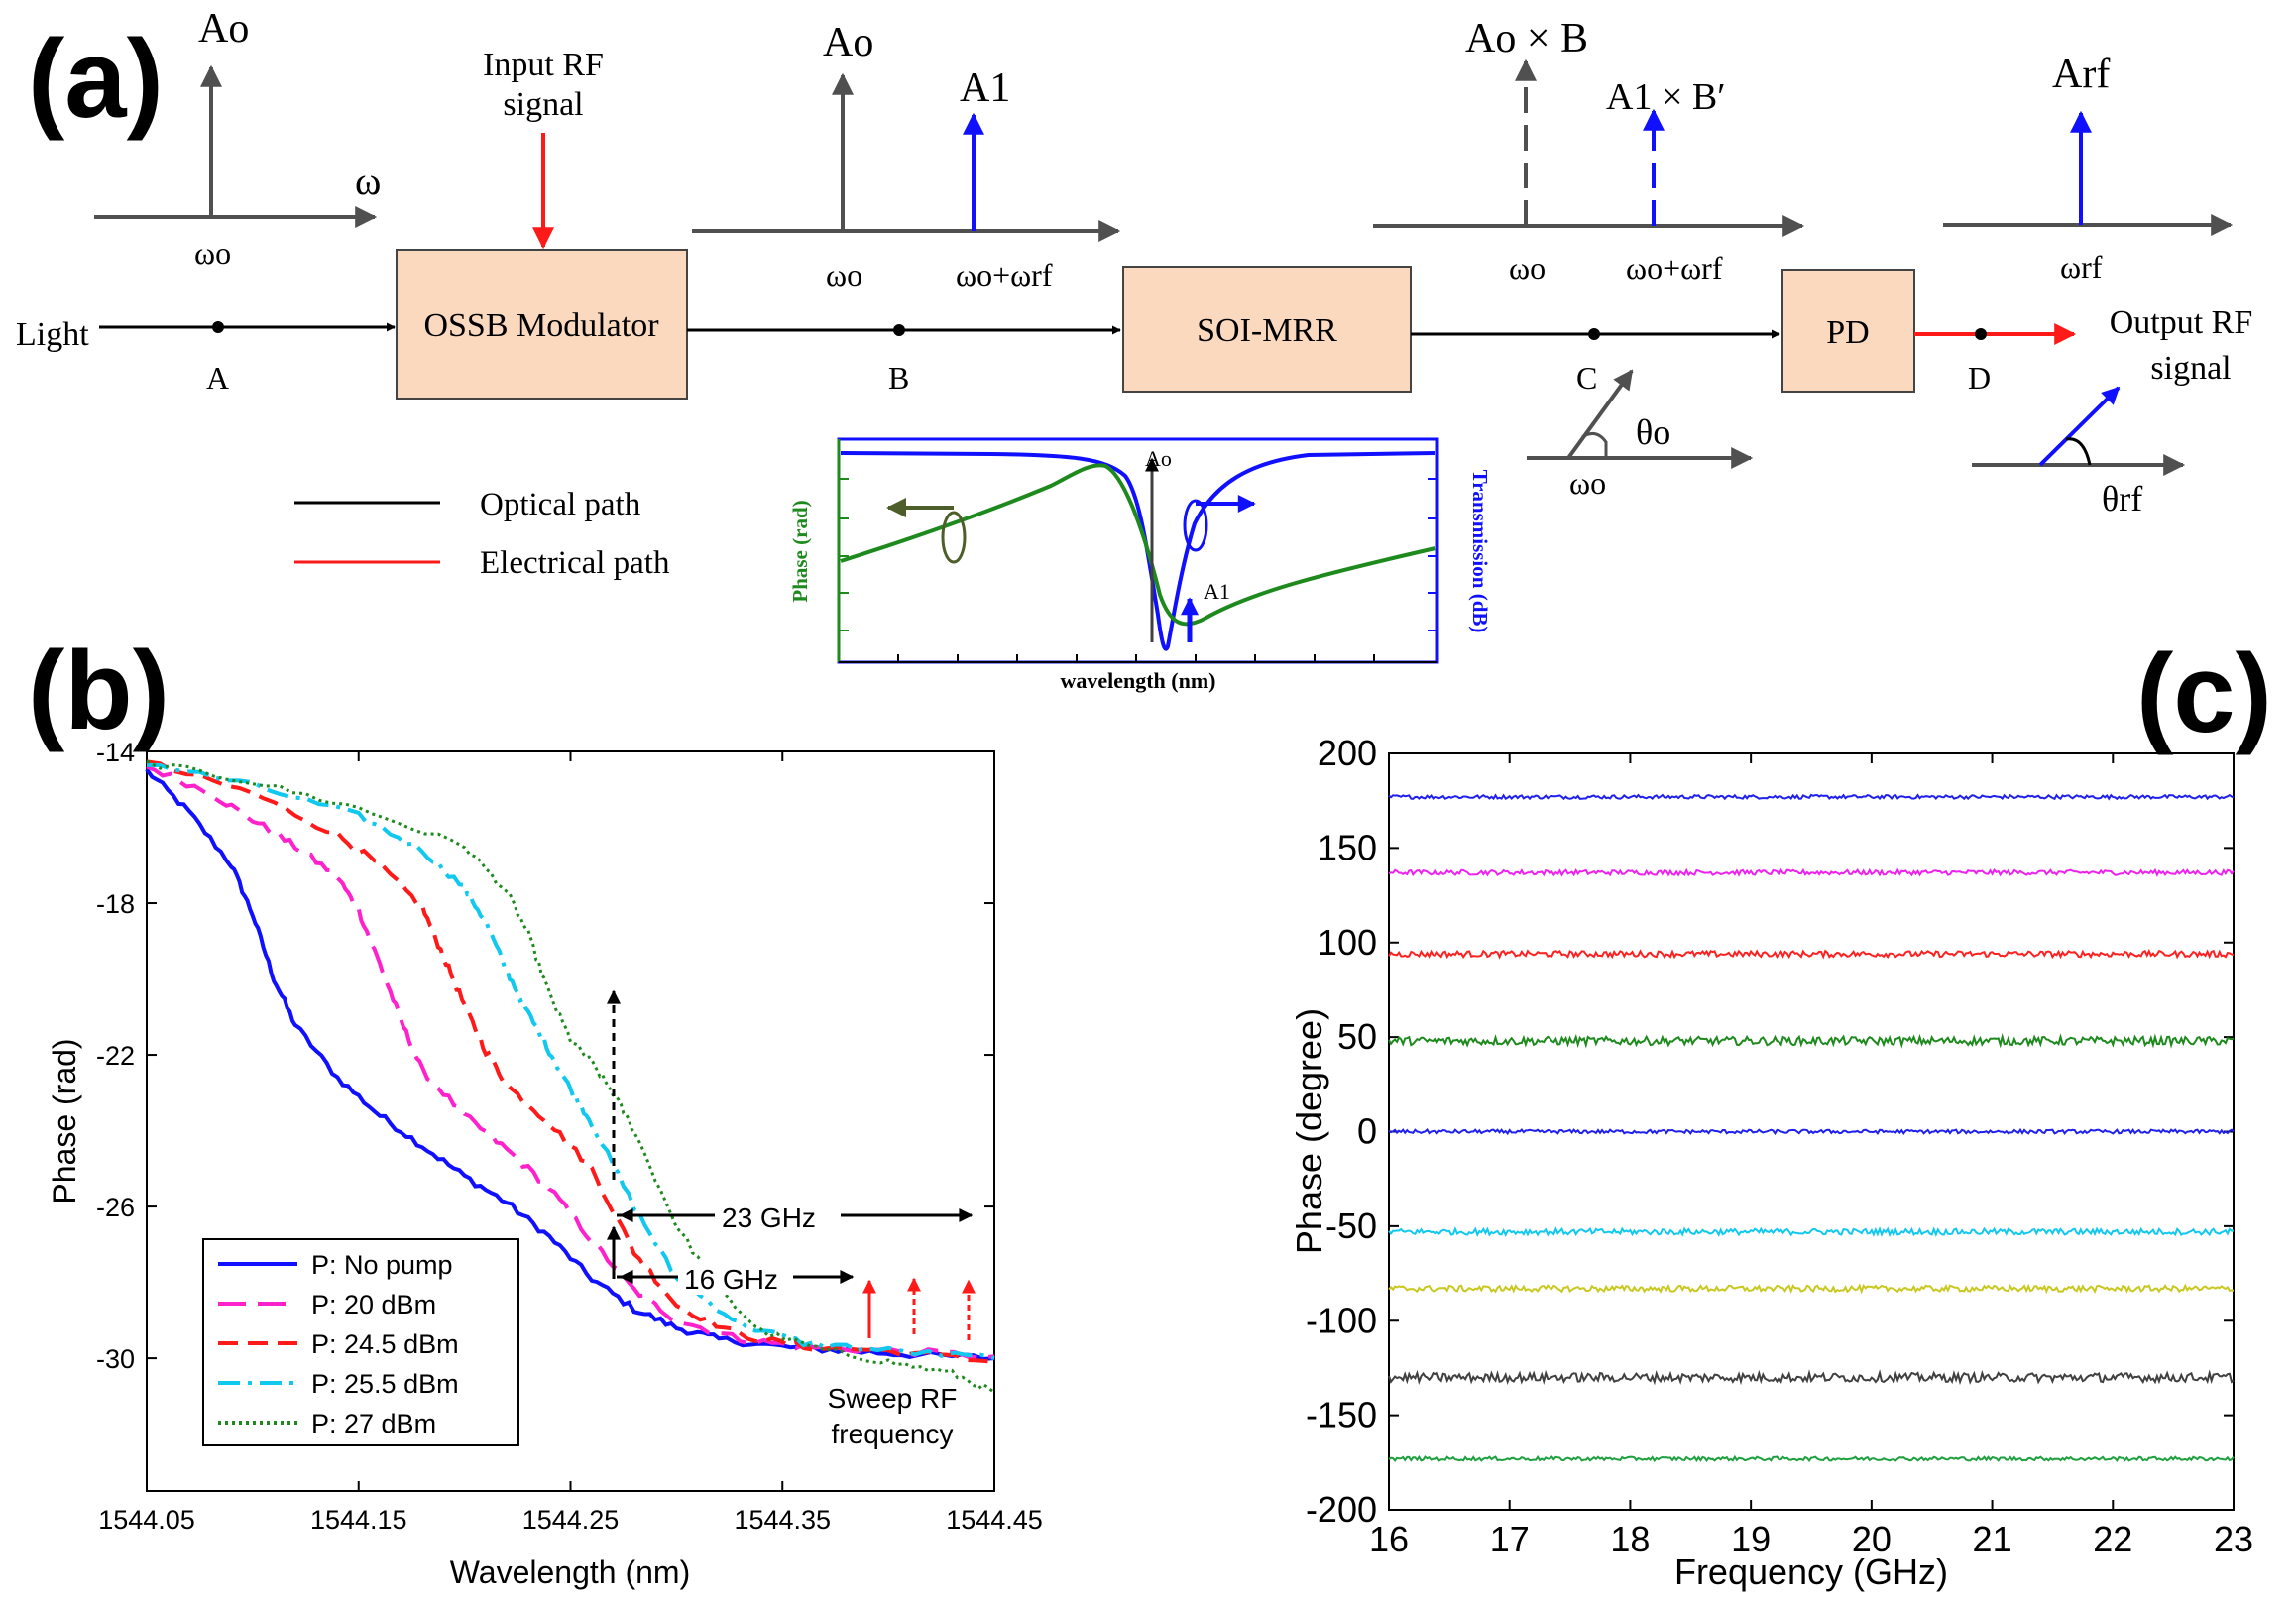 This screenshot has width=2296, height=1605. What do you see at coordinates (147, 1520) in the screenshot?
I see `b-x-tick-label: 1544.05` at bounding box center [147, 1520].